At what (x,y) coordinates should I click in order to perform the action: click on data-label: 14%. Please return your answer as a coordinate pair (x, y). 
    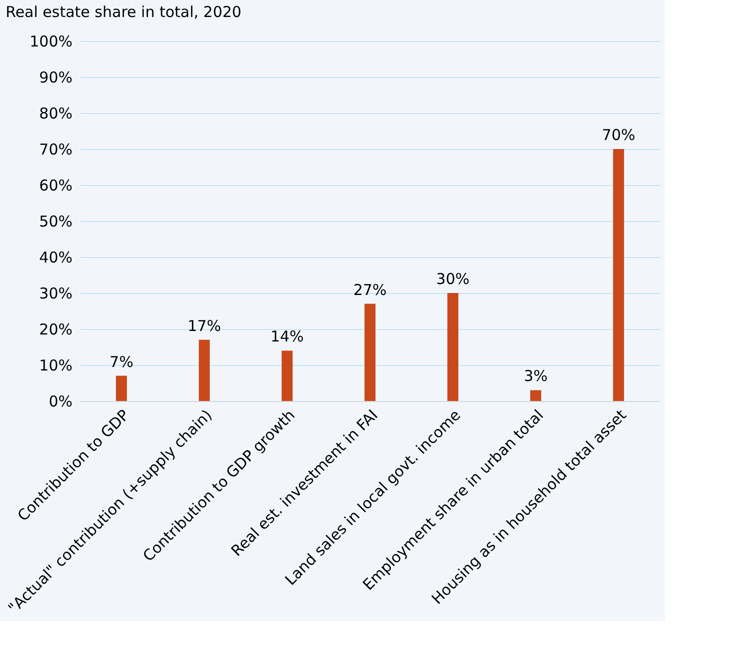
    Looking at the image, I should click on (287, 337).